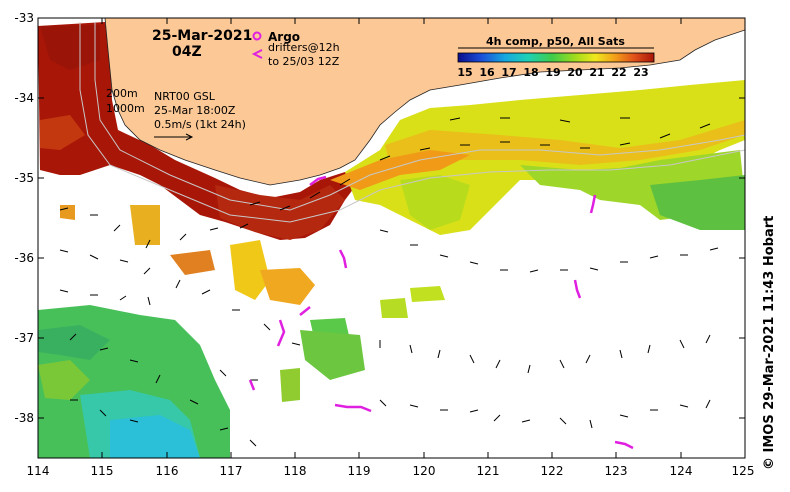 The image size is (790, 492). Describe the element at coordinates (24, 18) in the screenshot. I see `lat-label: -33` at that location.